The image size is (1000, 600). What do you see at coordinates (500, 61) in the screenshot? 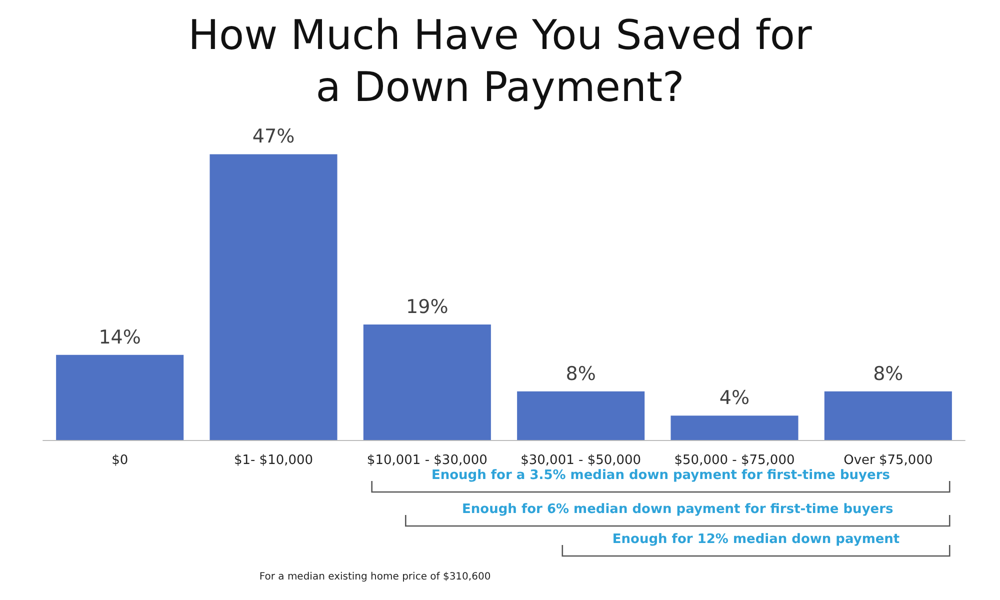
I see `chart-title: How Much Have You Saved for a Down Payment?` at bounding box center [500, 61].